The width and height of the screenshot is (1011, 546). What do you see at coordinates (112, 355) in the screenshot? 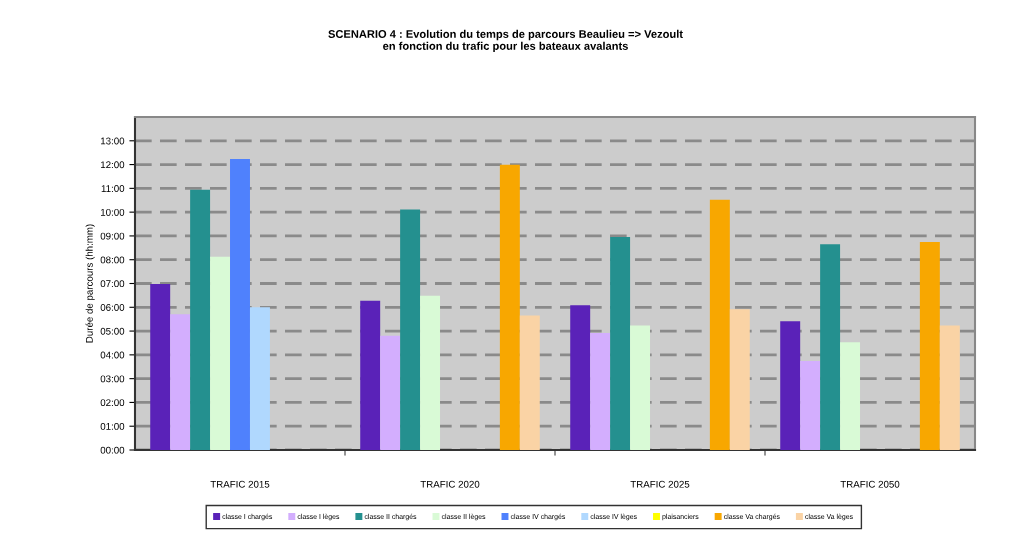
I see `y-tick-label: 04:00` at bounding box center [112, 355].